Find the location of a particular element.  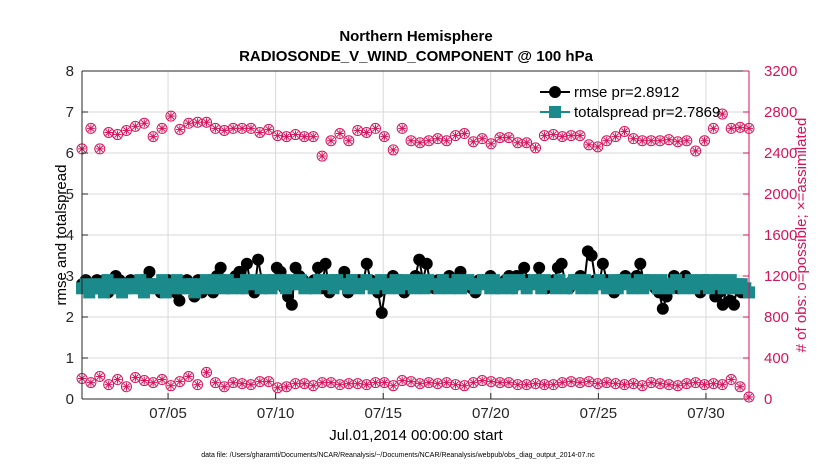

obs-lower-point-17-cross-d2 is located at coordinates (233, 382).